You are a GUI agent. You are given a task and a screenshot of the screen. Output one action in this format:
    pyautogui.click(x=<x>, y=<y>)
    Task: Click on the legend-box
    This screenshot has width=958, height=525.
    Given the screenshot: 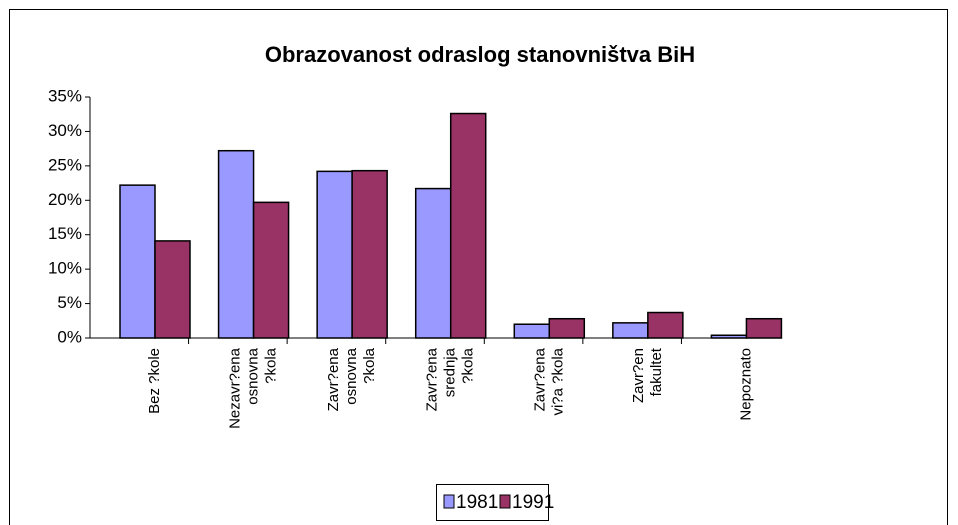 What is the action you would take?
    pyautogui.click(x=492, y=502)
    